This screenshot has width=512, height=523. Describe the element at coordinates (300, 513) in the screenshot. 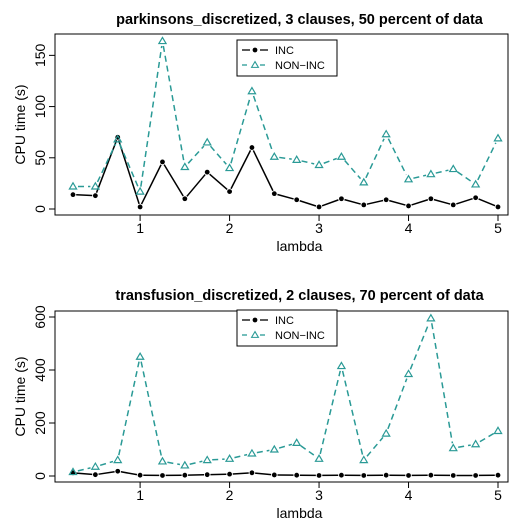

I see `x-axis-label: lambda` at that location.